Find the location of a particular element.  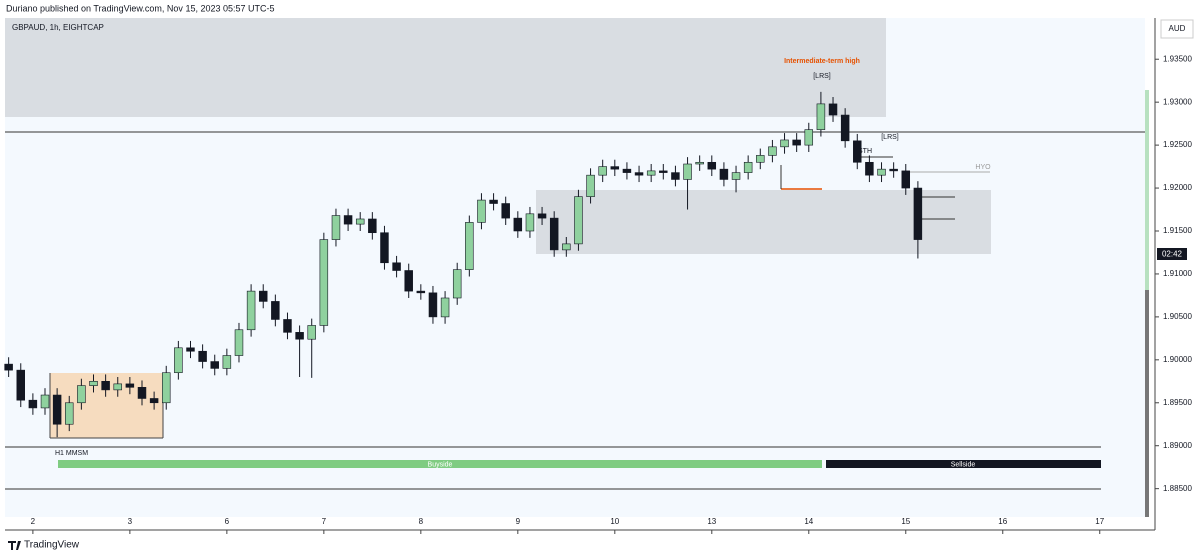

price-tag is located at coordinates (1172, 254).